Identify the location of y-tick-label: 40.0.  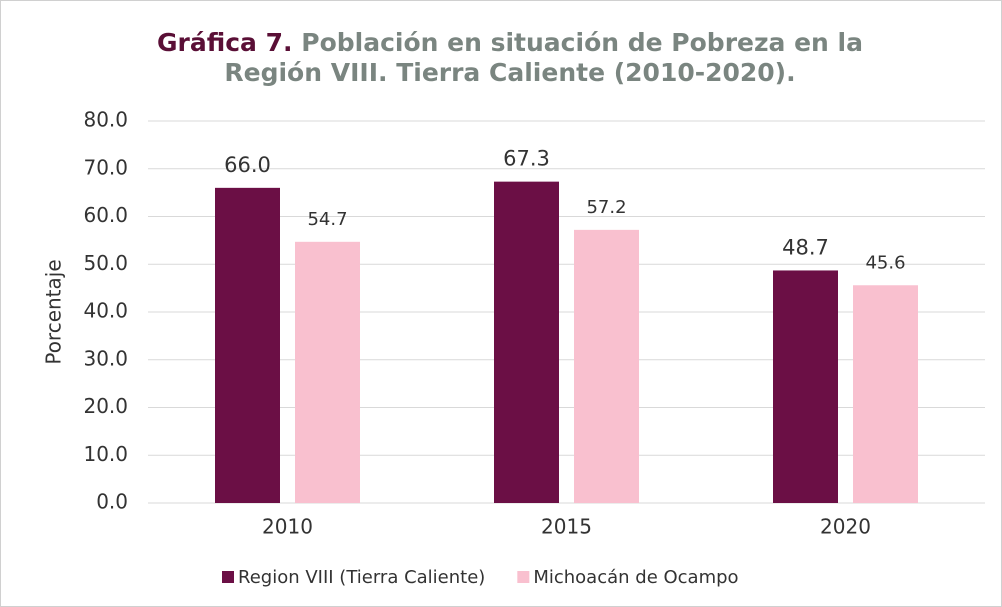
(105, 311).